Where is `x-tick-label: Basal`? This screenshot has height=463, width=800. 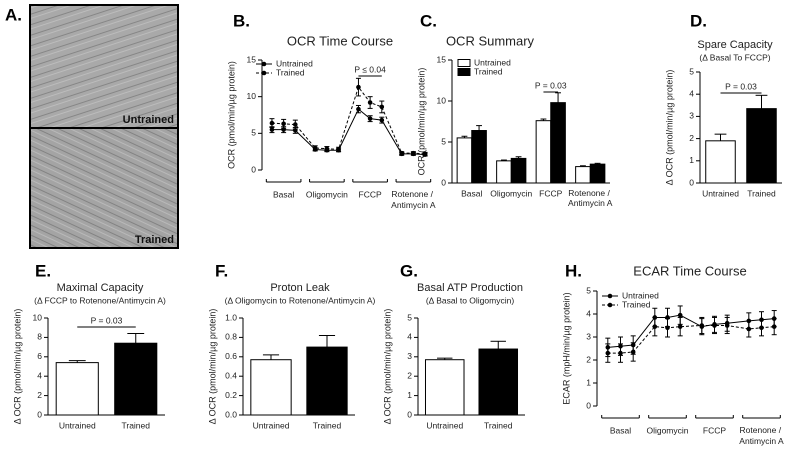 x-tick-label: Basal is located at coordinates (283, 194).